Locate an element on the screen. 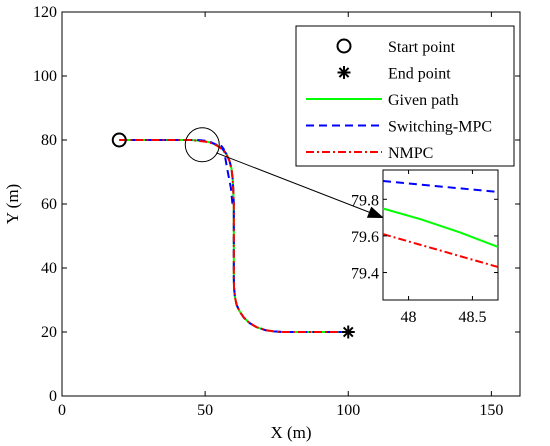 This screenshot has width=550, height=446. legend-item-nmpc: NMPC is located at coordinates (369, 153).